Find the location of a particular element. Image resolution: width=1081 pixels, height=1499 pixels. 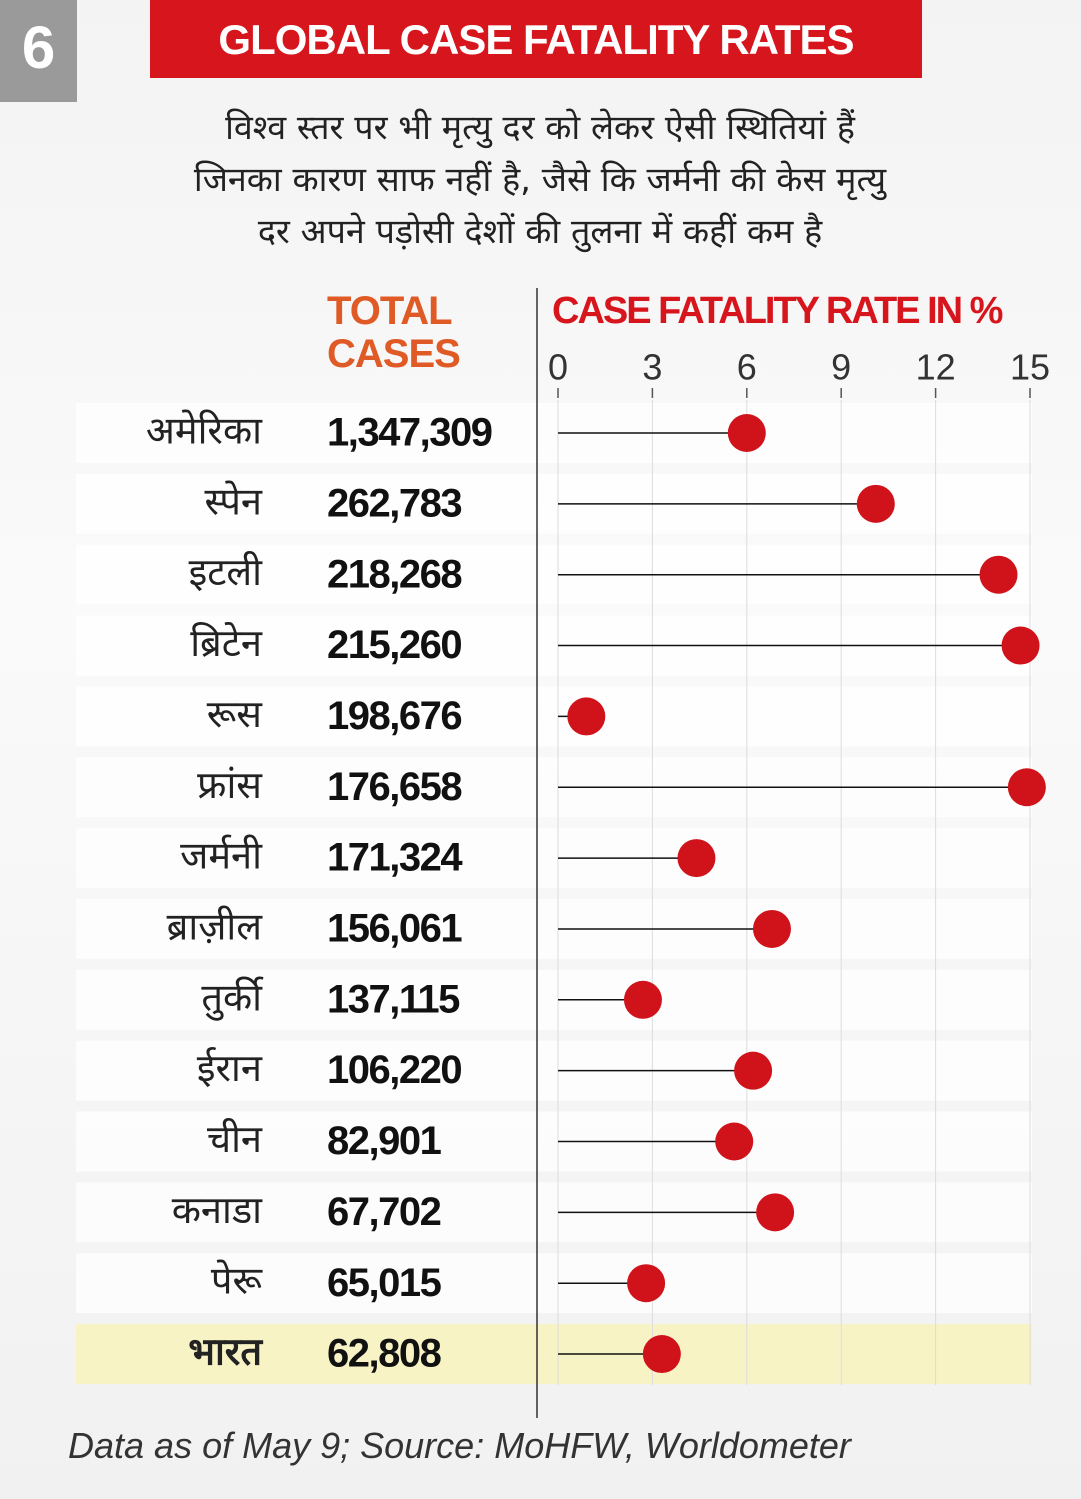

total-cases: 176,658 is located at coordinates (394, 787).